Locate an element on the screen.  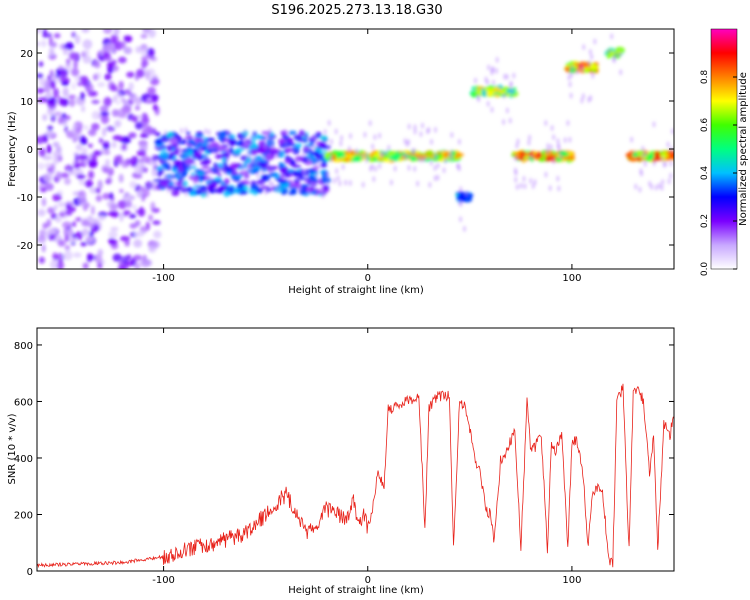
y-tick-label: 800 is located at coordinates (23, 346).